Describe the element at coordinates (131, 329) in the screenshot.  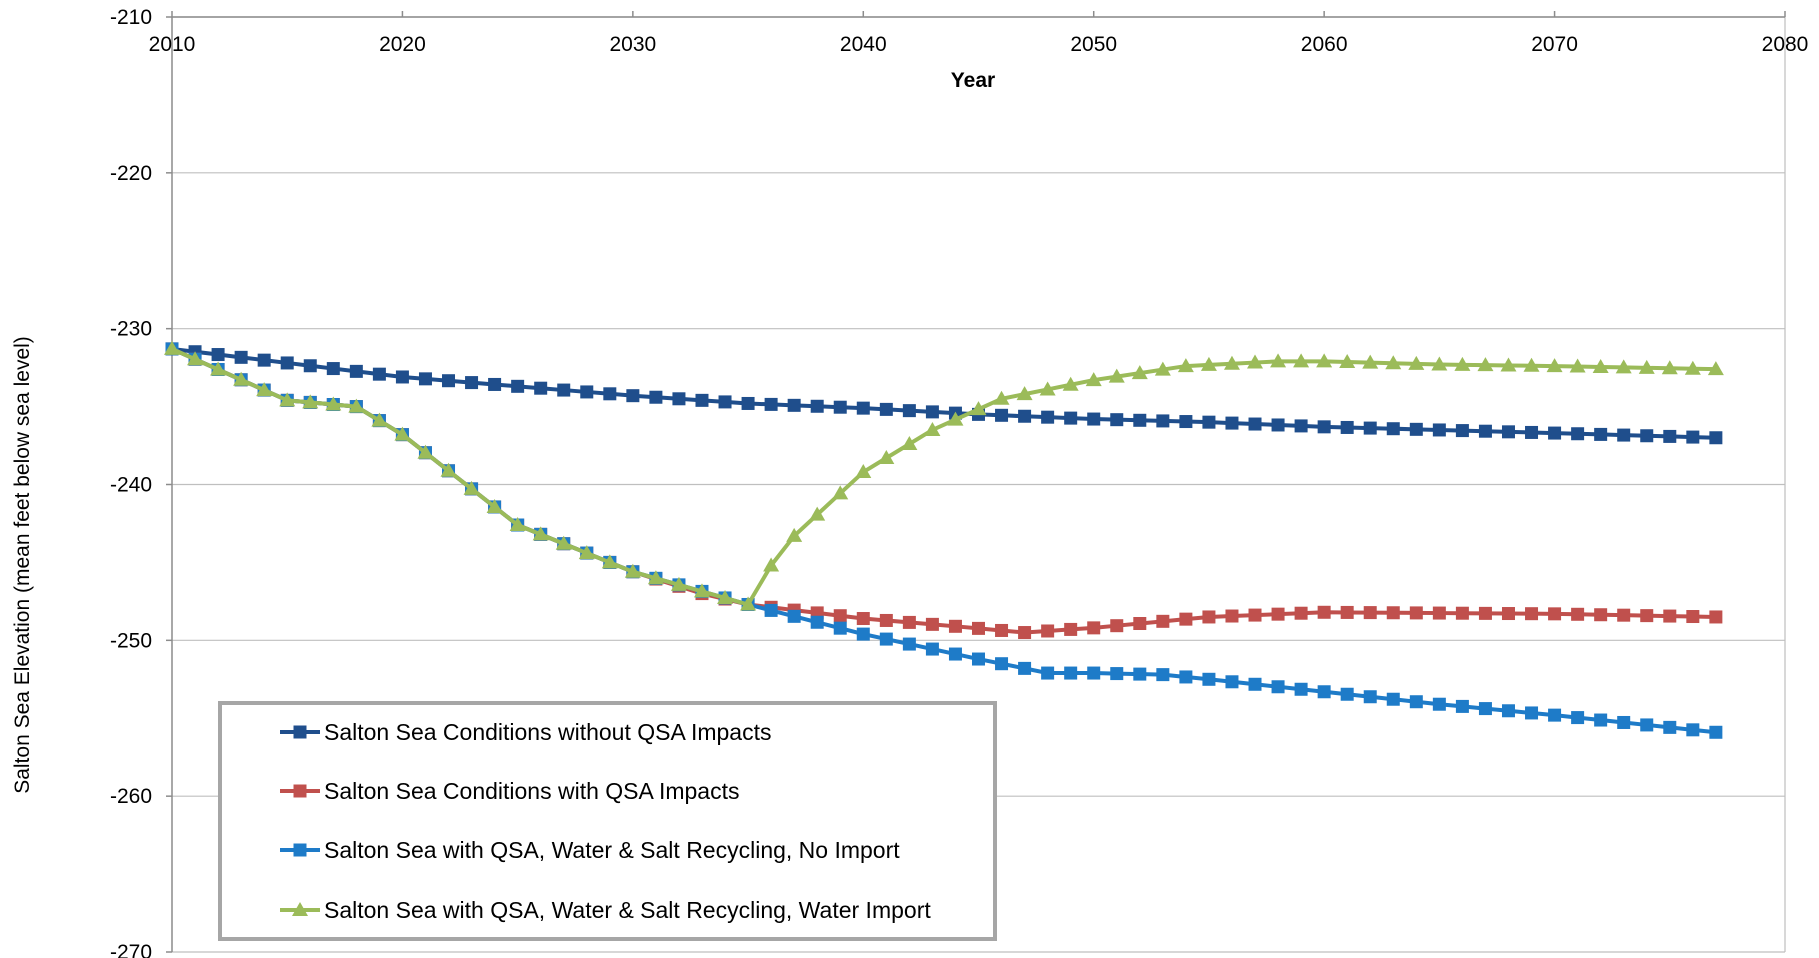
I see `y-tick-label-2: -230` at that location.